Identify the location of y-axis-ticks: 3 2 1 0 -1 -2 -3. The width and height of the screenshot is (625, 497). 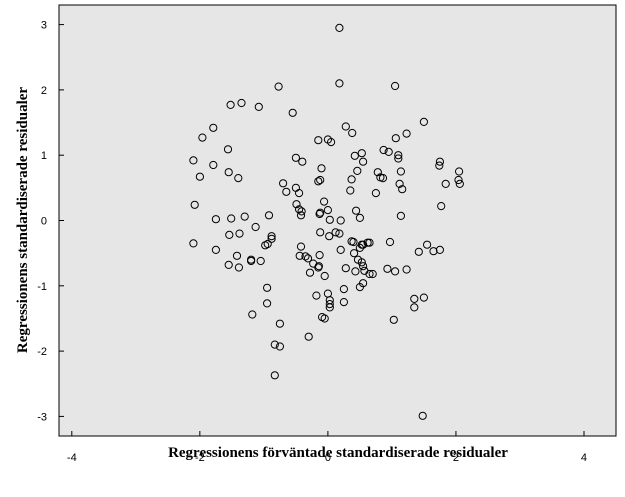
(50, 221).